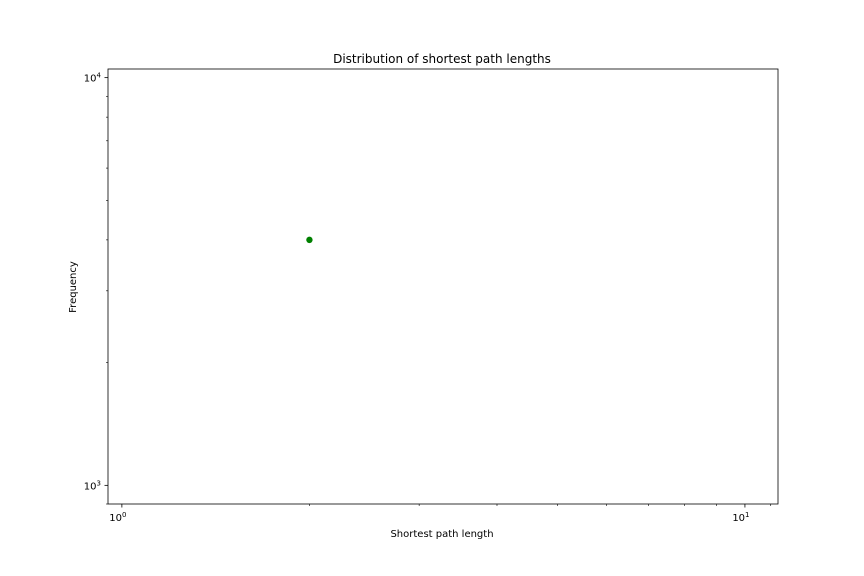 This screenshot has width=864, height=576. What do you see at coordinates (73, 287) in the screenshot?
I see `y-axis-label: Frequency` at bounding box center [73, 287].